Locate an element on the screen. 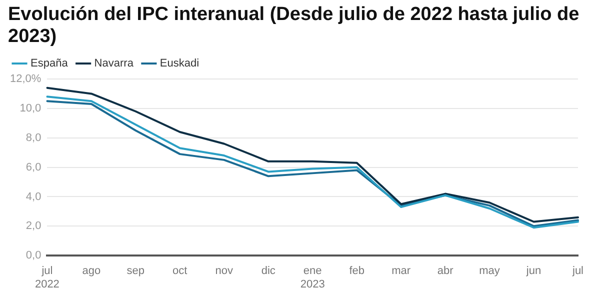 Image resolution: width=600 pixels, height=300 pixels. x-tick-label: ago is located at coordinates (91, 271).